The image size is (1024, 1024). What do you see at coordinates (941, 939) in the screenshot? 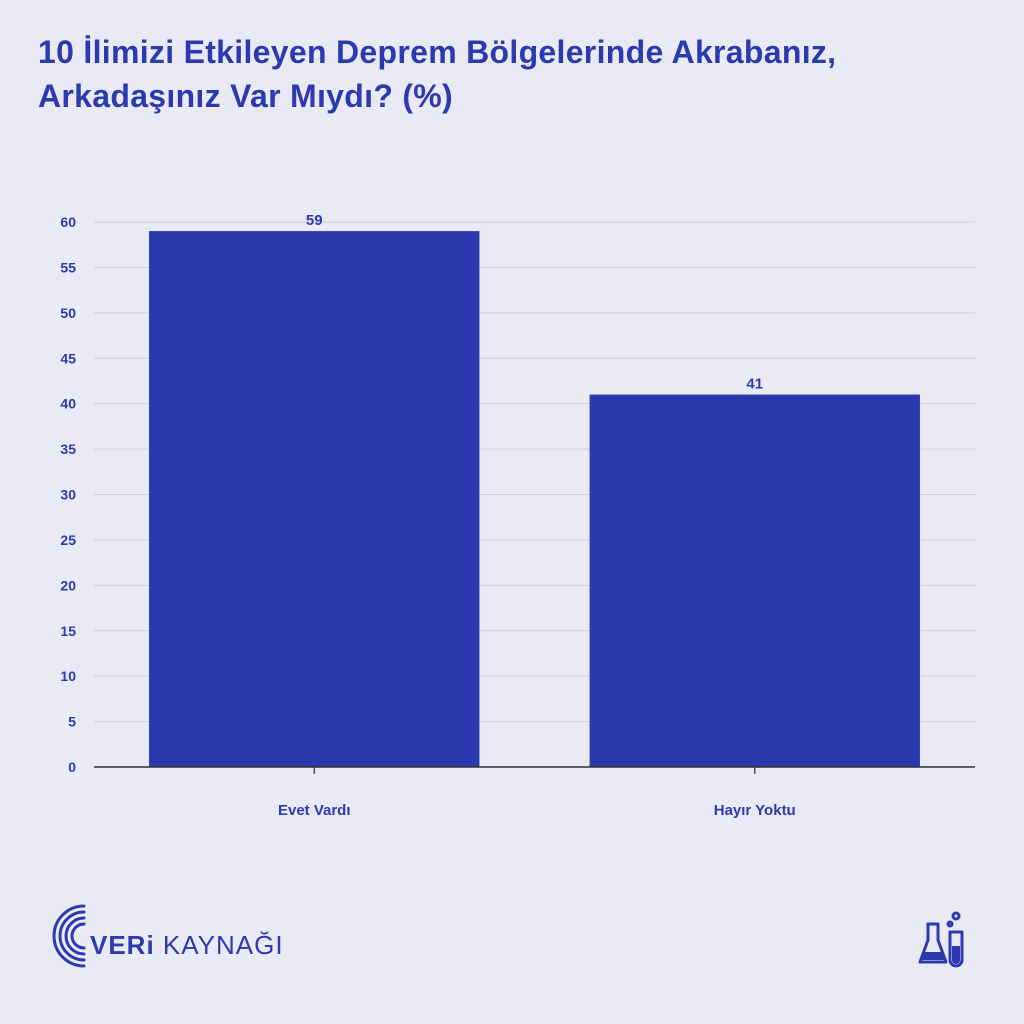
I see `lab-flask-icon` at bounding box center [941, 939].